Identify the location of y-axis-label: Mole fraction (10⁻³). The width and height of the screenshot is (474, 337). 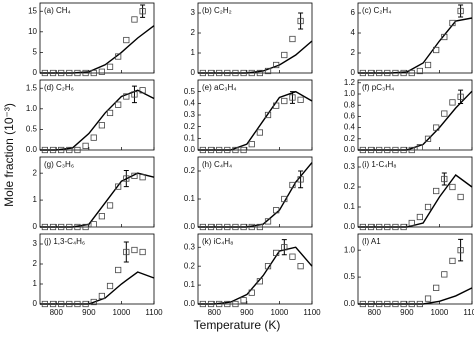
(9, 155).